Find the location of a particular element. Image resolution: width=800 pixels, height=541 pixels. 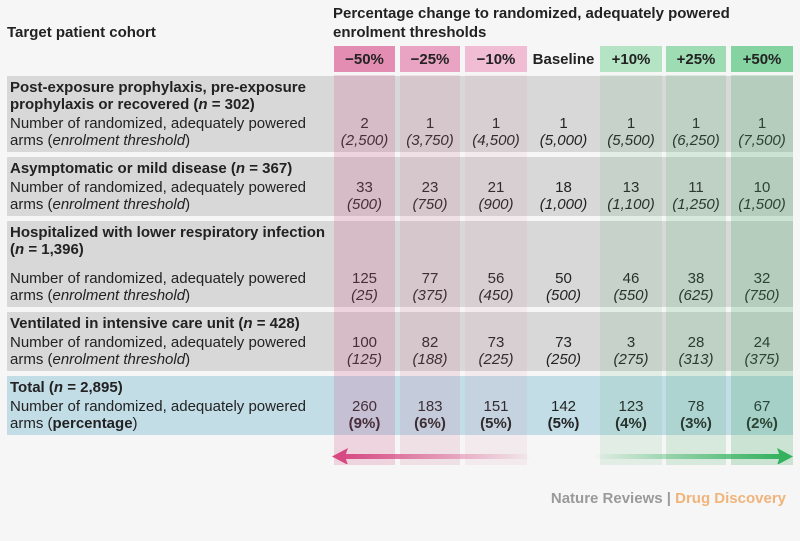

cell-secondary: (9%) is located at coordinates (364, 423).